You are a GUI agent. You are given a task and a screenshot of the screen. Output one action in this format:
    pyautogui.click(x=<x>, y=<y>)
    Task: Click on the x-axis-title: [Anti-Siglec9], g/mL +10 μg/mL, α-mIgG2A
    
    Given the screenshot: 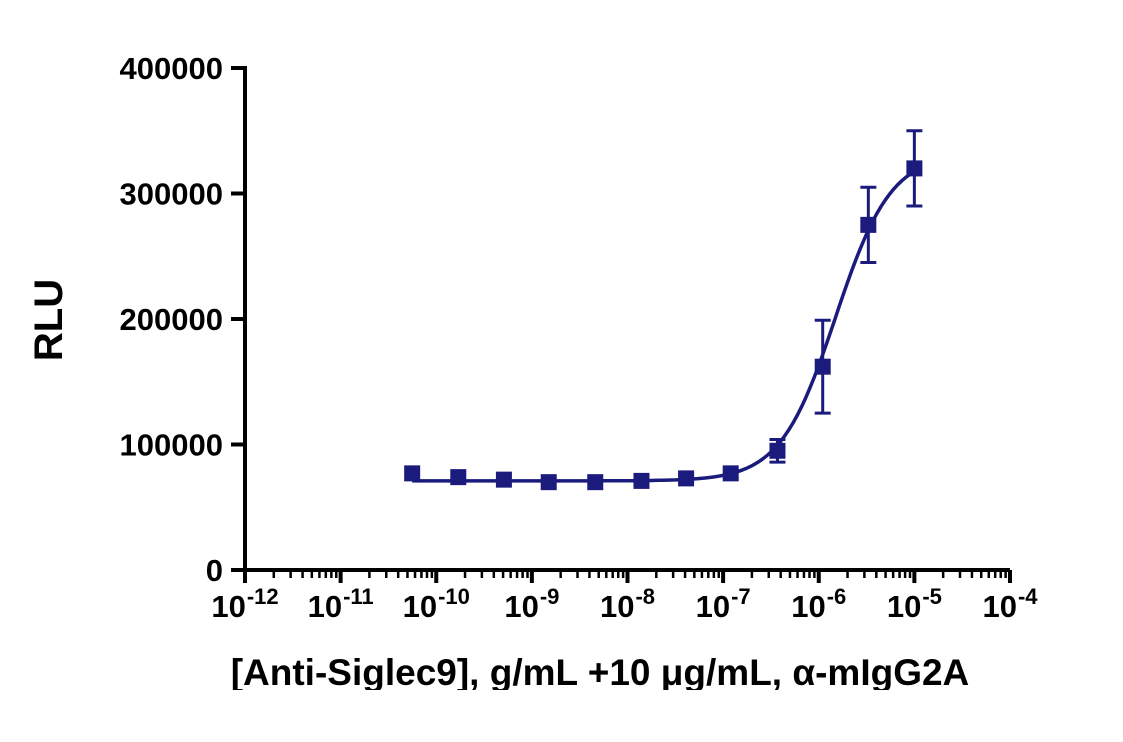 What is the action you would take?
    pyautogui.click(x=600, y=671)
    